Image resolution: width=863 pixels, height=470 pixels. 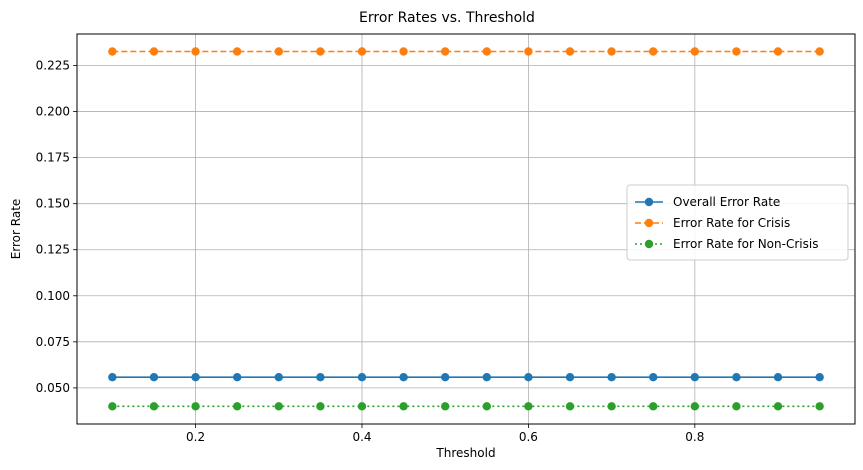 I want to click on legend-label: Overall Error Rate, so click(x=726, y=202).